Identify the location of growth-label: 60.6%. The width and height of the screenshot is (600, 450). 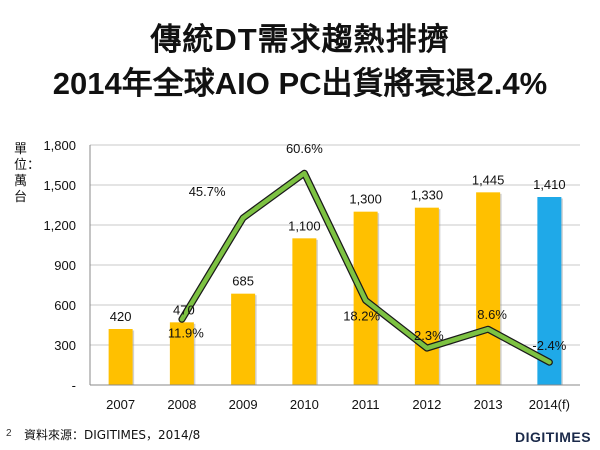
(304, 148).